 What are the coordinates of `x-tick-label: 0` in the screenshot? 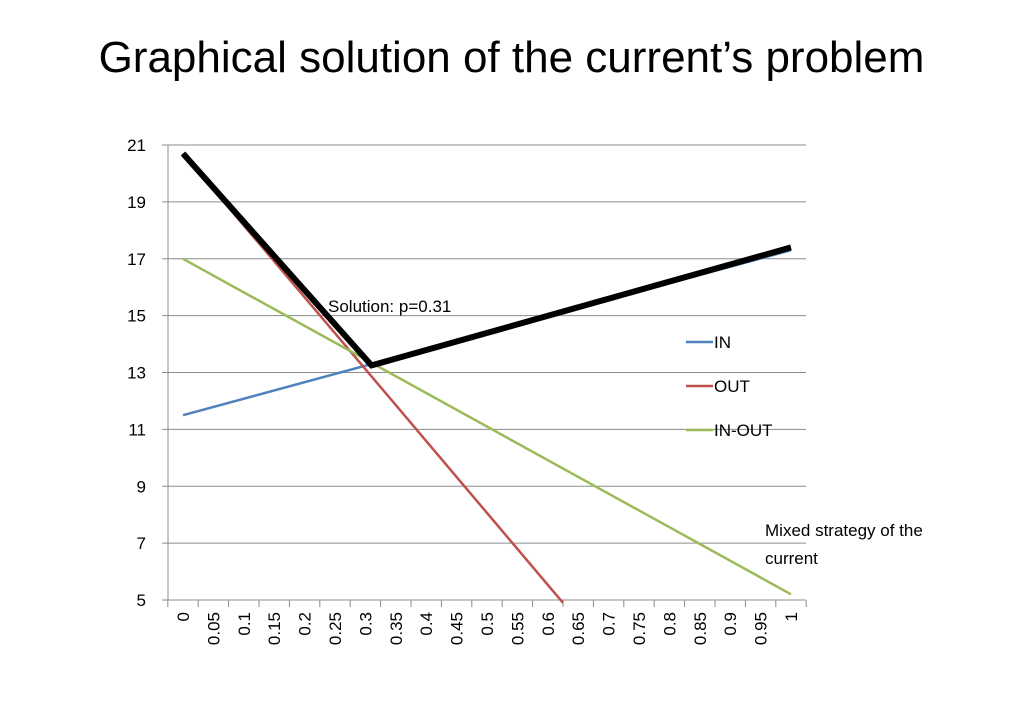 It's located at (183, 616).